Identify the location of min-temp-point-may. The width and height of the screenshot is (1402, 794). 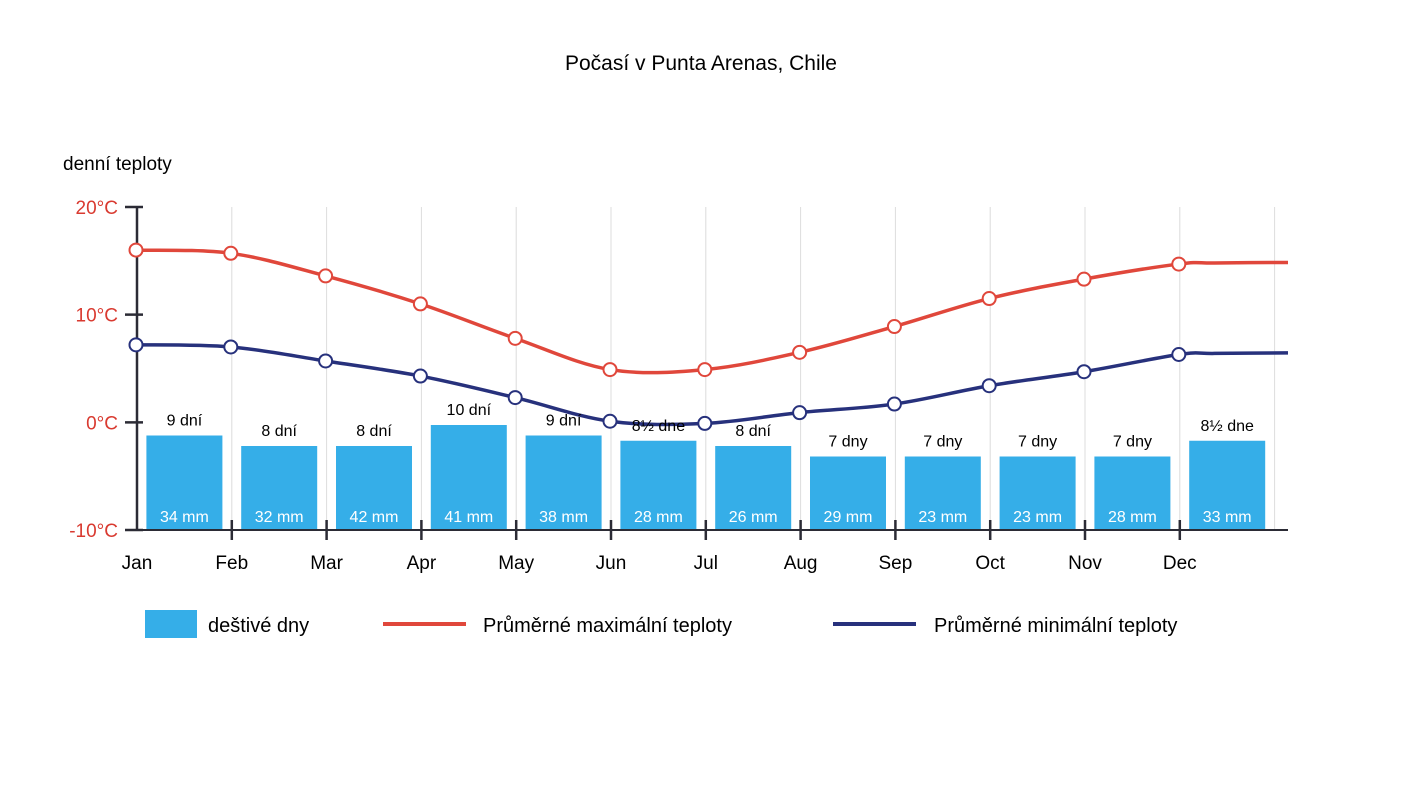
(515, 398).